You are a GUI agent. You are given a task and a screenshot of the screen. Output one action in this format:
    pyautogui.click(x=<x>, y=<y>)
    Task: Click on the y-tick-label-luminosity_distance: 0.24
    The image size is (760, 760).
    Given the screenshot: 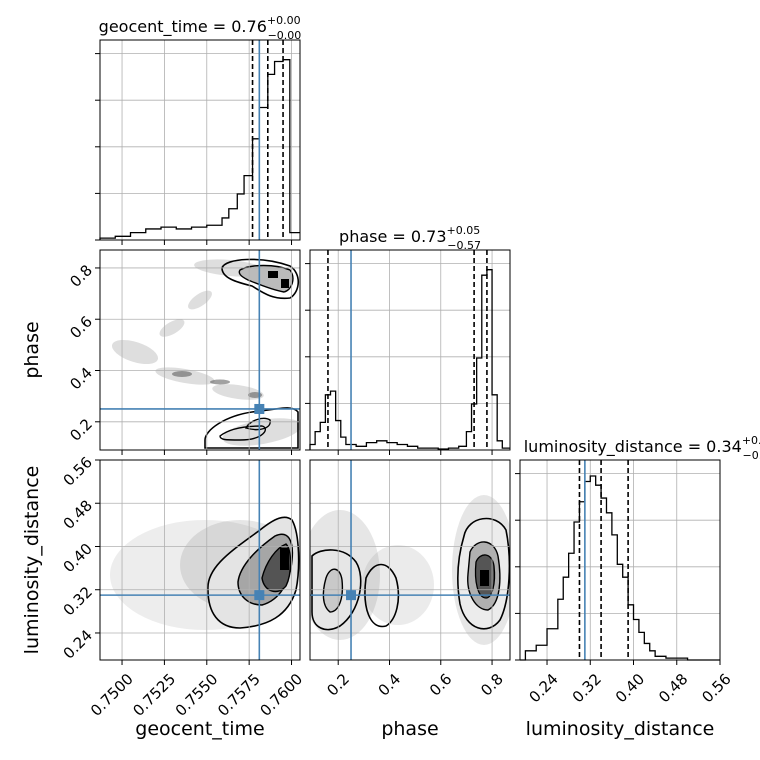 What is the action you would take?
    pyautogui.click(x=78, y=644)
    